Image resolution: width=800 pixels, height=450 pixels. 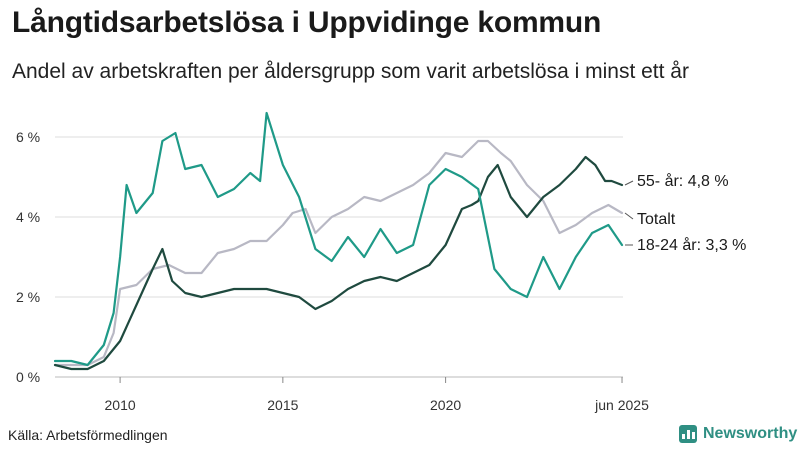 I want to click on brand-name: Newsworthy, so click(x=750, y=433).